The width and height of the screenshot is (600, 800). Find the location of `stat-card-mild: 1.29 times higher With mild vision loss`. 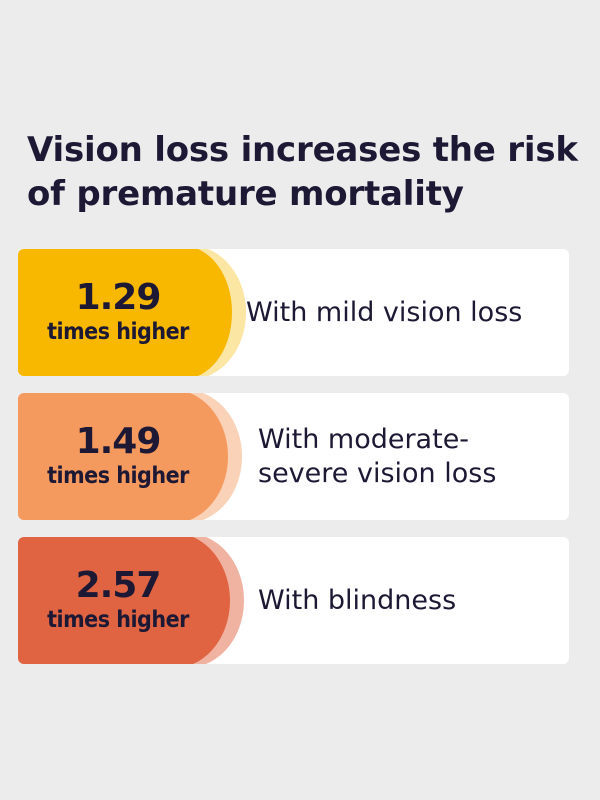

stat-card-mild: 1.29 times higher With mild vision loss is located at coordinates (293, 312).